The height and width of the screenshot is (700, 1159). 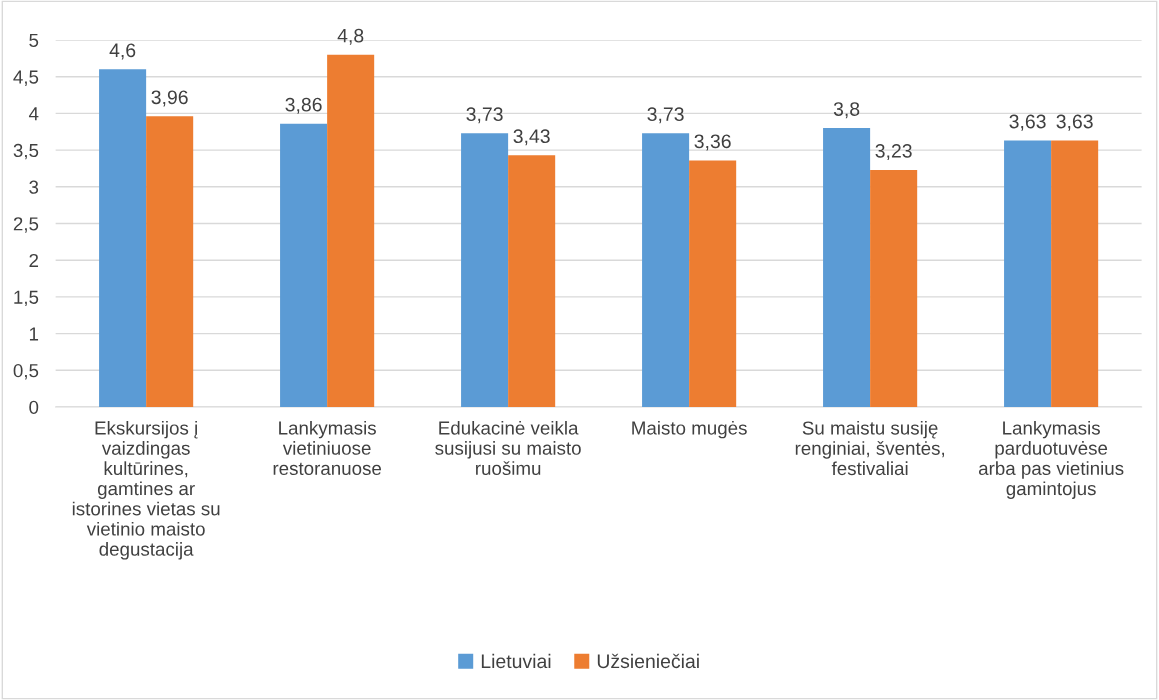 I want to click on x-tick-label: Maisto mugės, so click(x=689, y=429).